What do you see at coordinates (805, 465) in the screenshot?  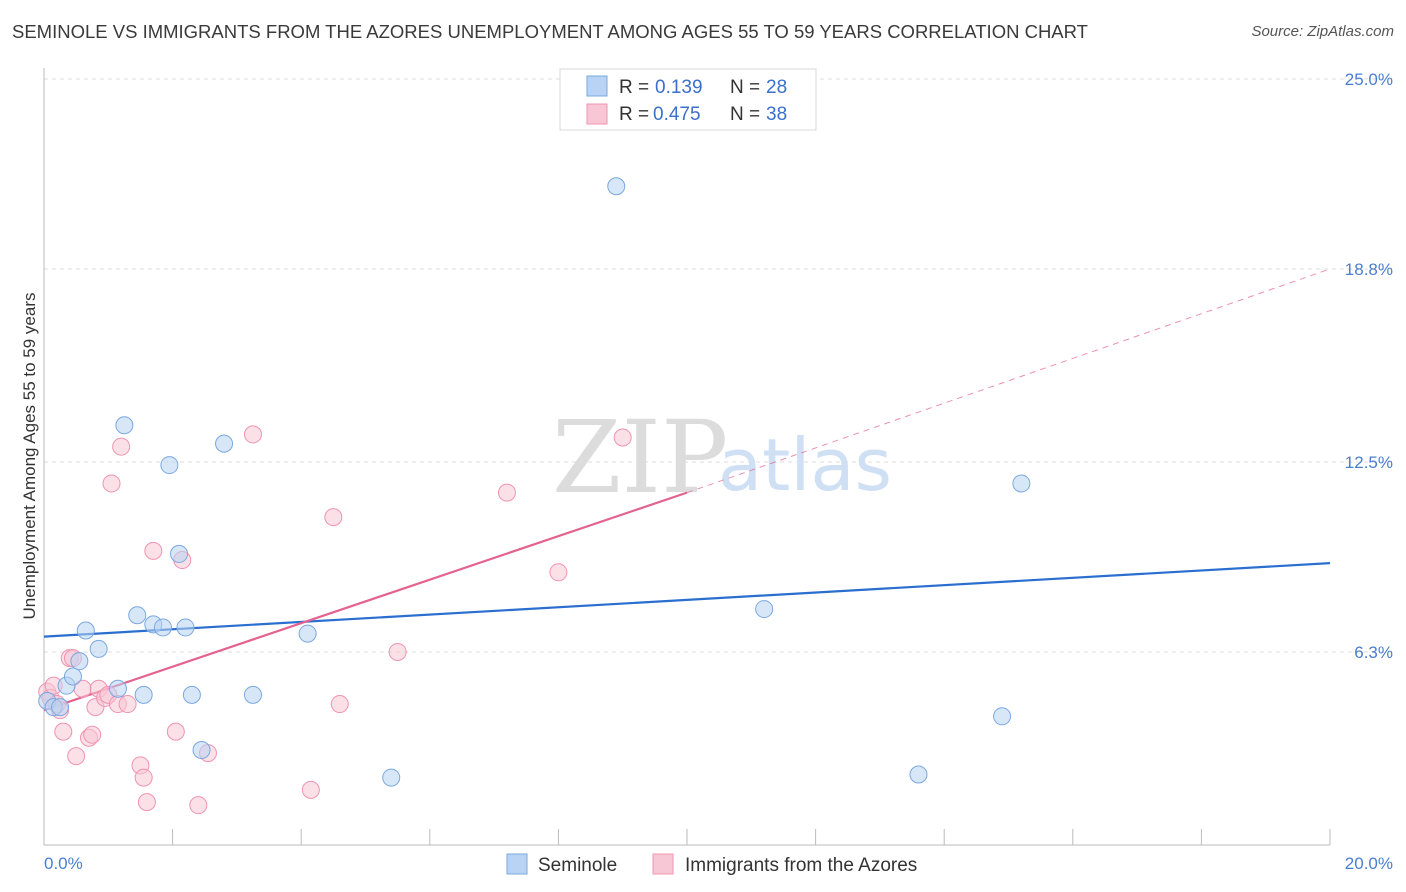 I see `watermark-atlas: atlas` at bounding box center [805, 465].